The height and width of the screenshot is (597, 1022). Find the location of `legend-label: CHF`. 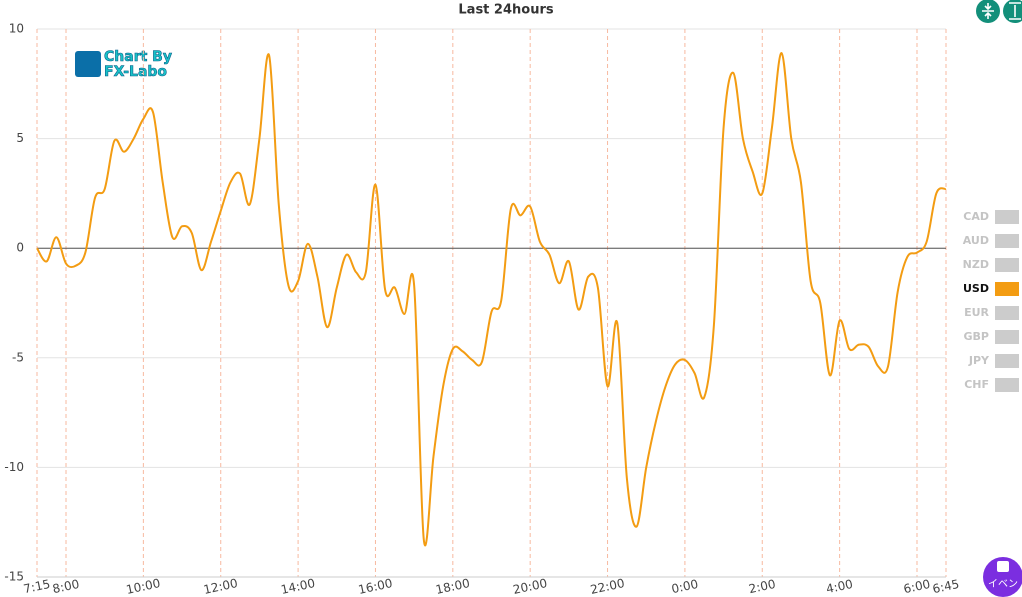

legend-label: CHF is located at coordinates (976, 384).